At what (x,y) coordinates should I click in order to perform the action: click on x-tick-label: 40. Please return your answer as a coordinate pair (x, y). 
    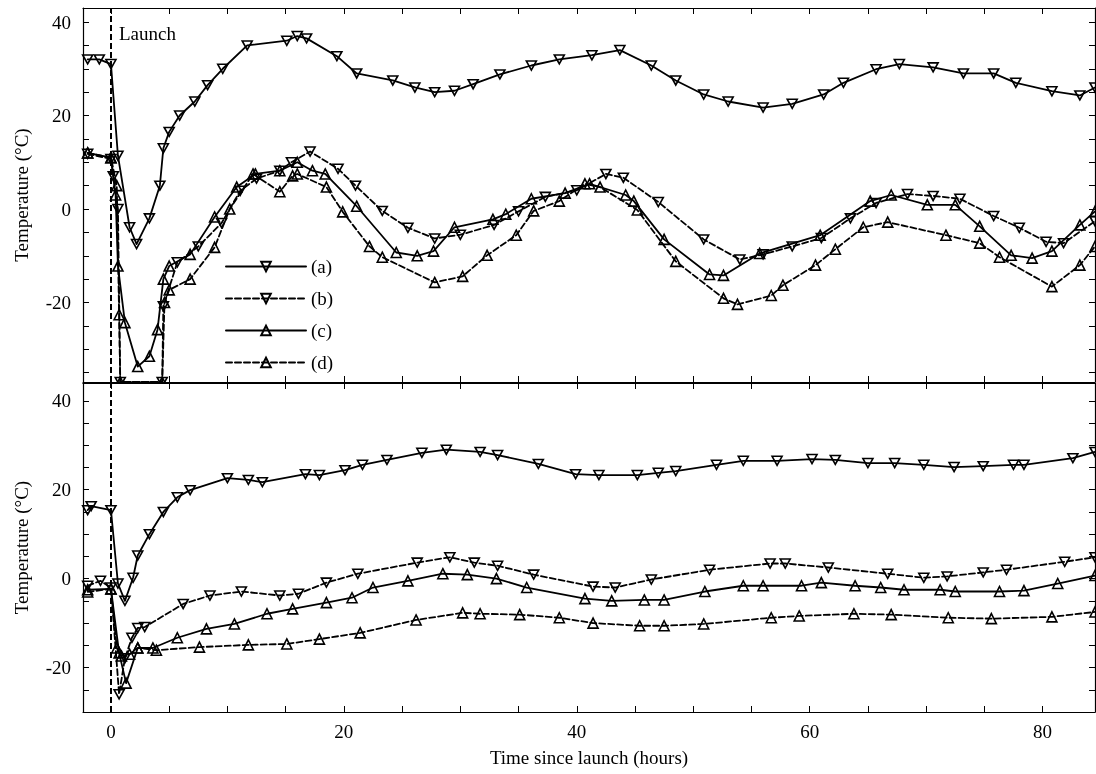
    Looking at the image, I should click on (577, 731).